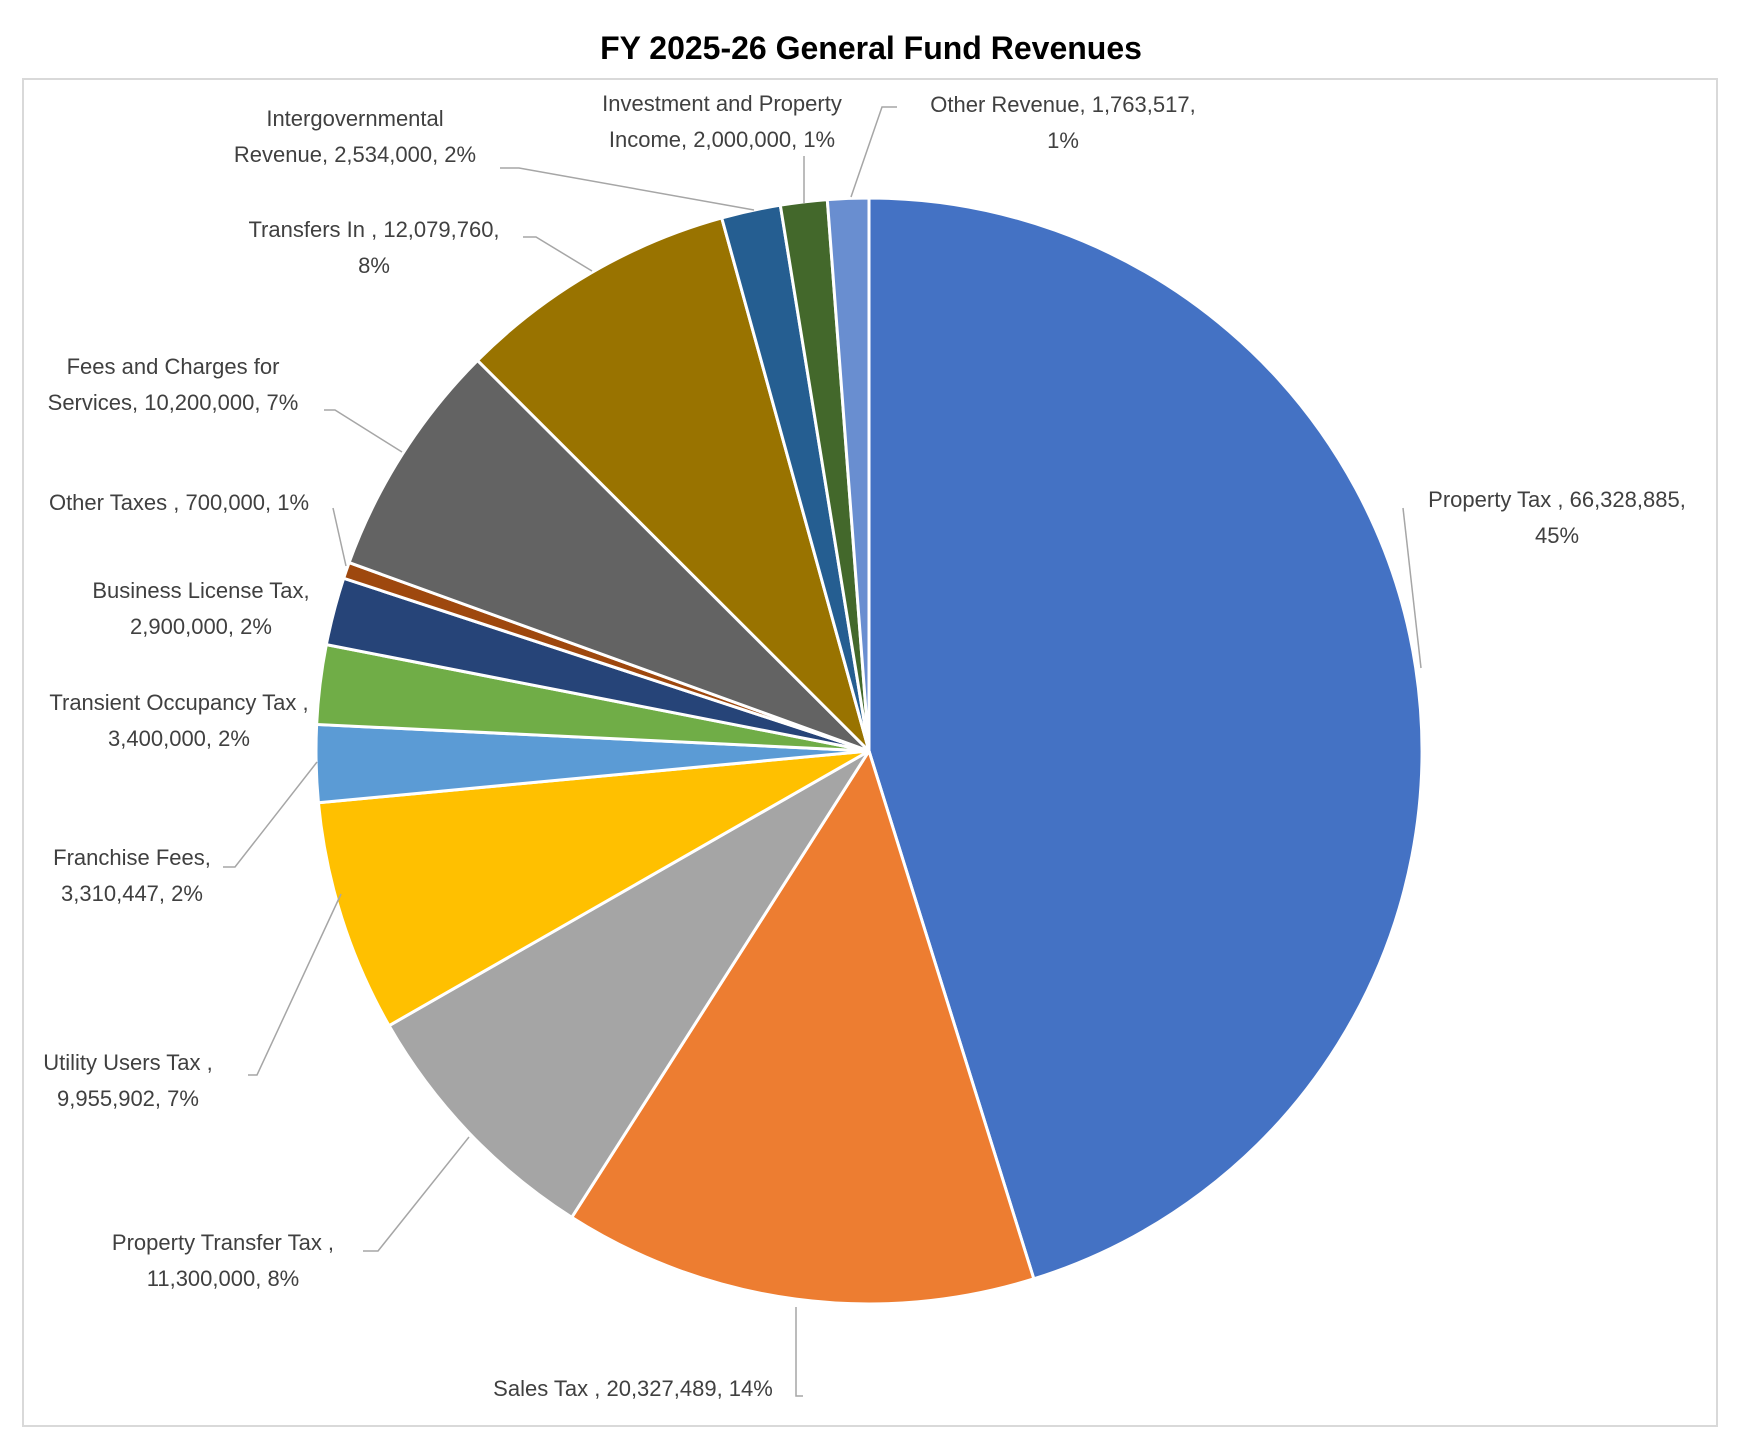 This screenshot has height=1456, width=1742. What do you see at coordinates (558, 254) in the screenshot?
I see `leader-line-transfers-in` at bounding box center [558, 254].